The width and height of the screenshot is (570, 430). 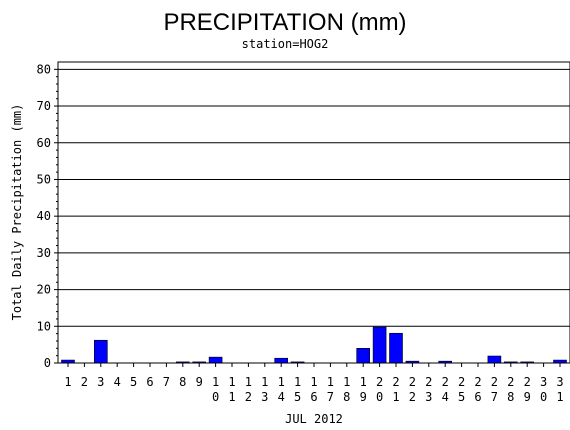 I want to click on chart-subtitle: station=HOG2, so click(x=285, y=44).